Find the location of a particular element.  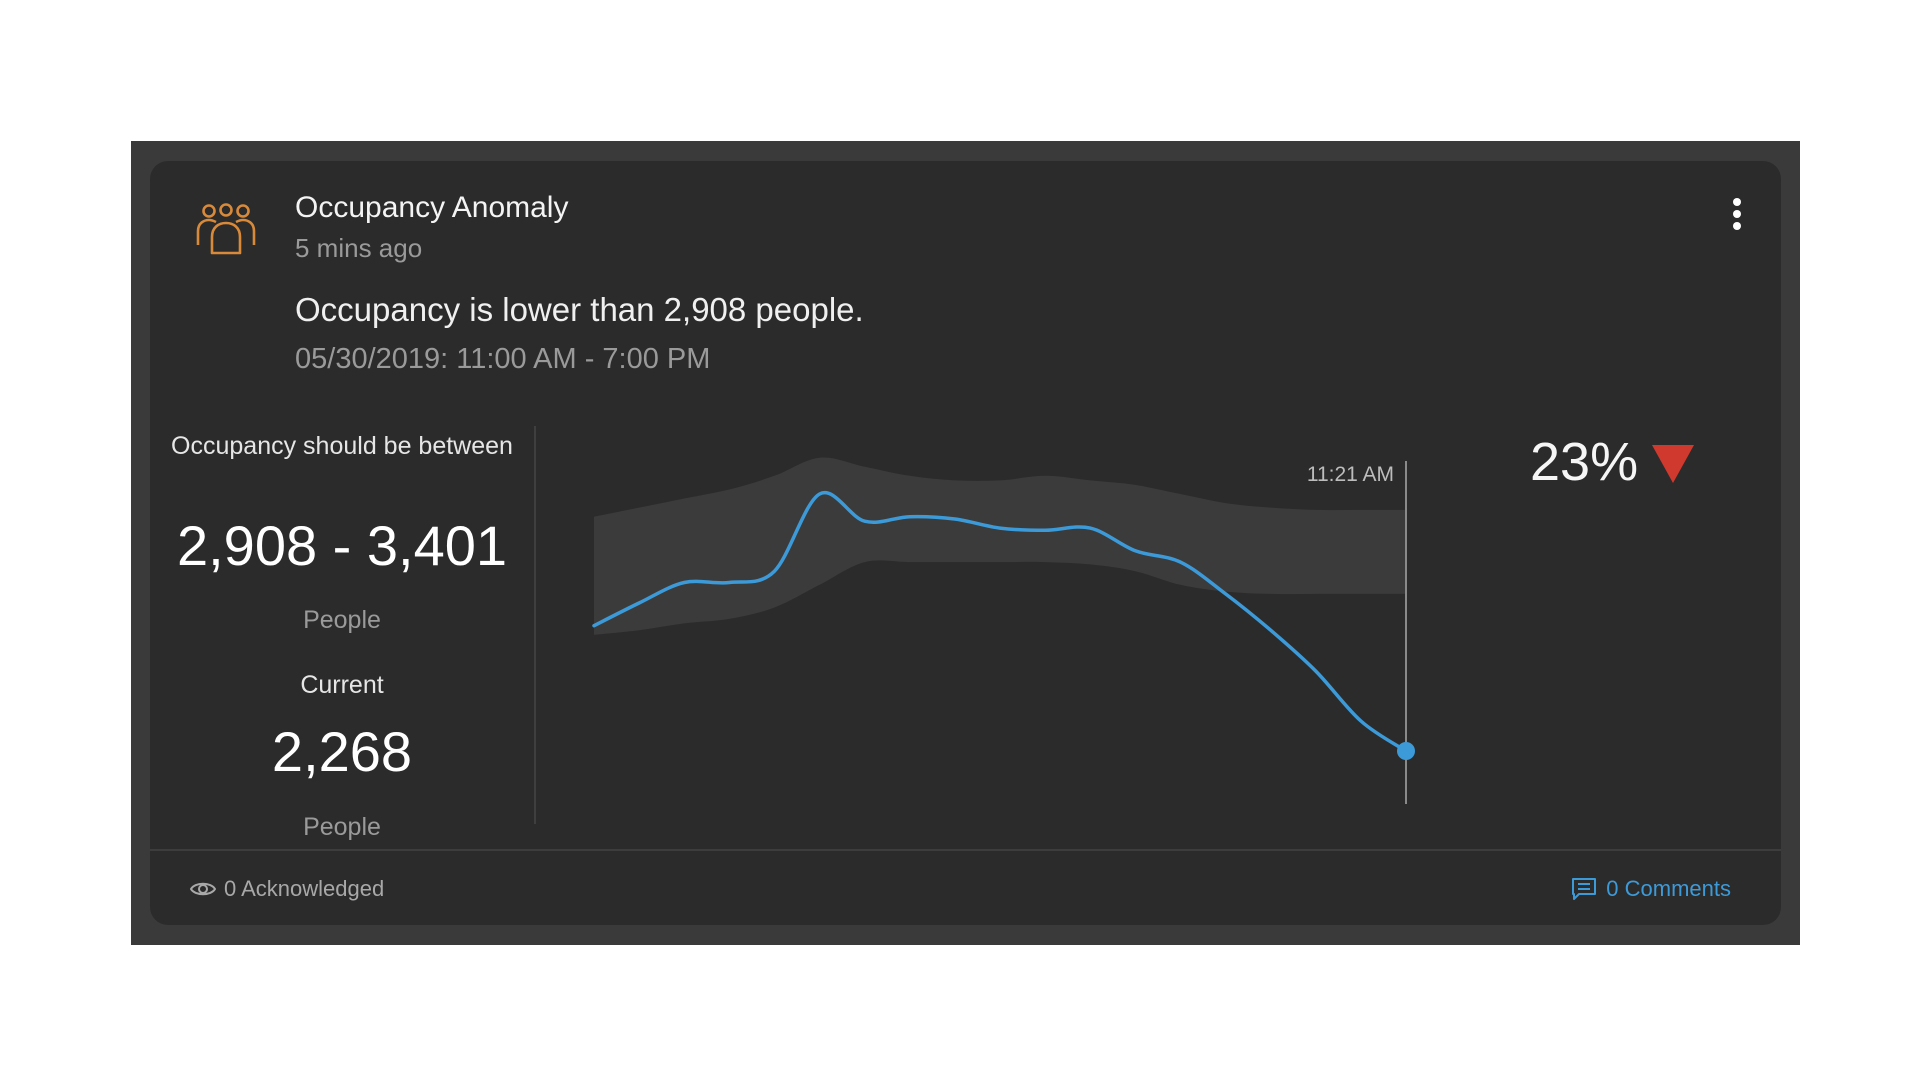

timestamp: 5 mins ago is located at coordinates (359, 248).